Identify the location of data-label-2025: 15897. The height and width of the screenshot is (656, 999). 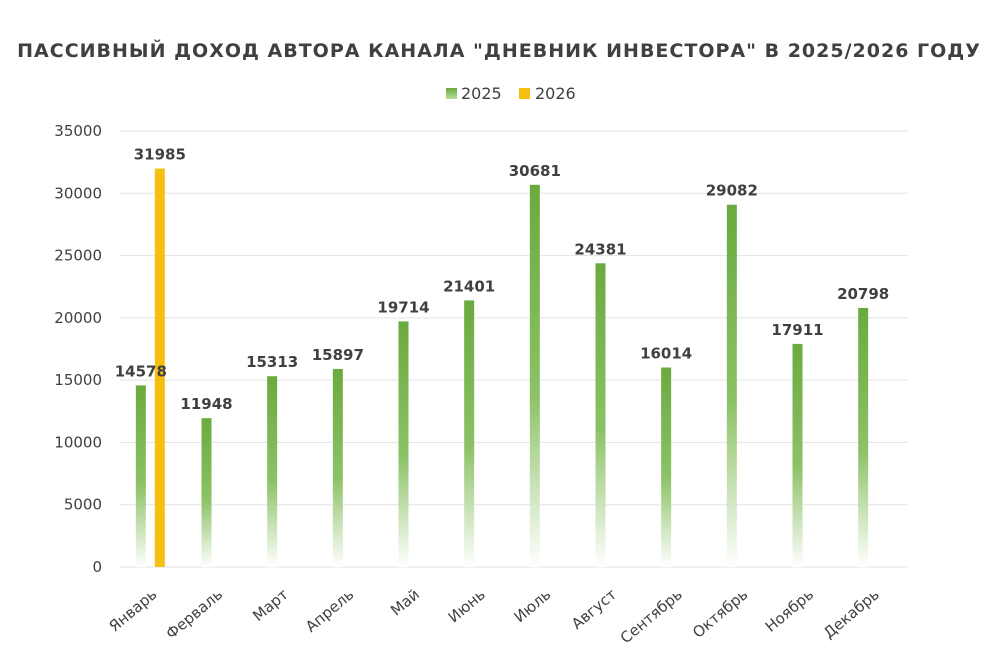
(338, 355).